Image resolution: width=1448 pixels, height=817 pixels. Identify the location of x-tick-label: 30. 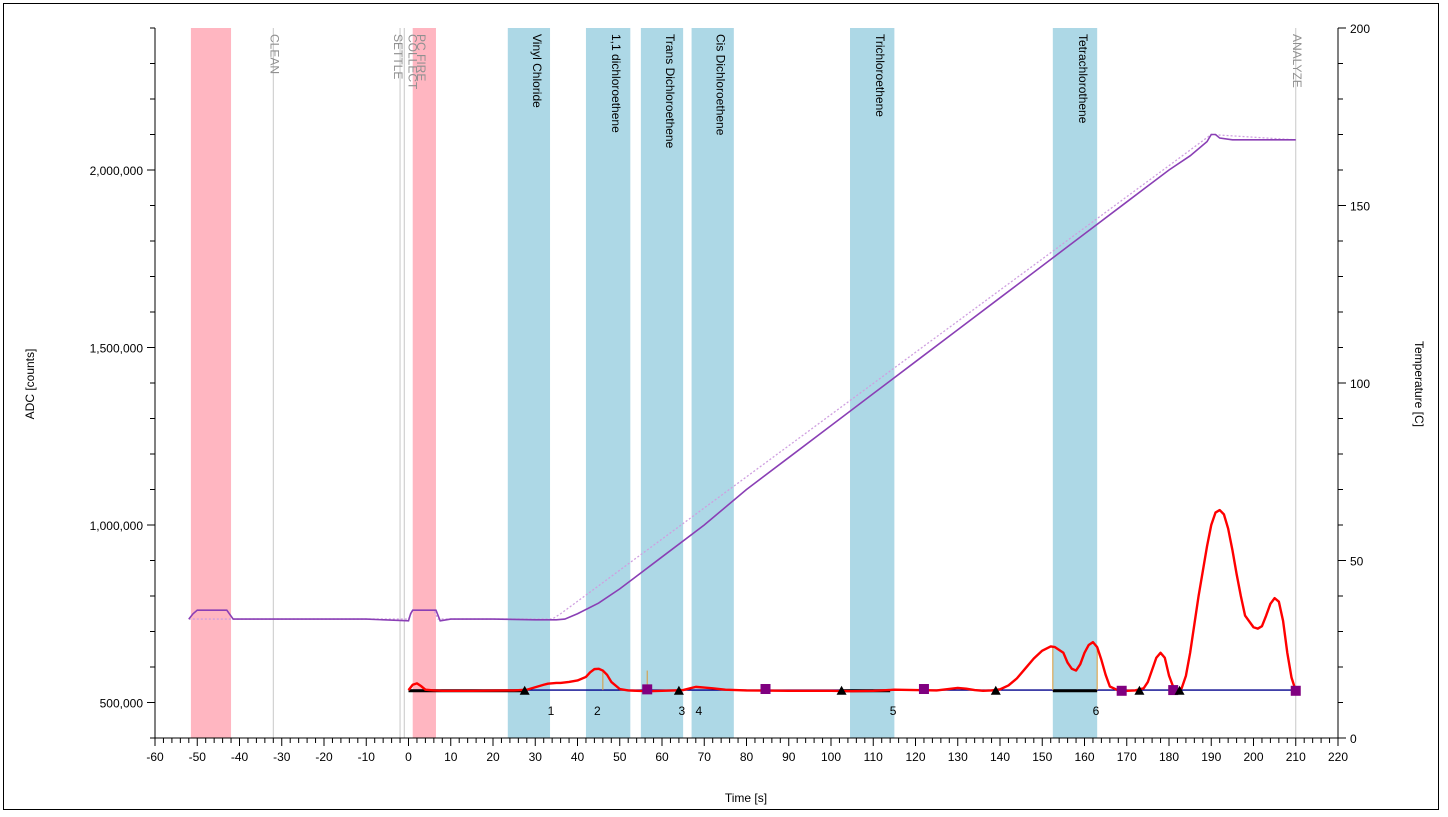
(536, 757).